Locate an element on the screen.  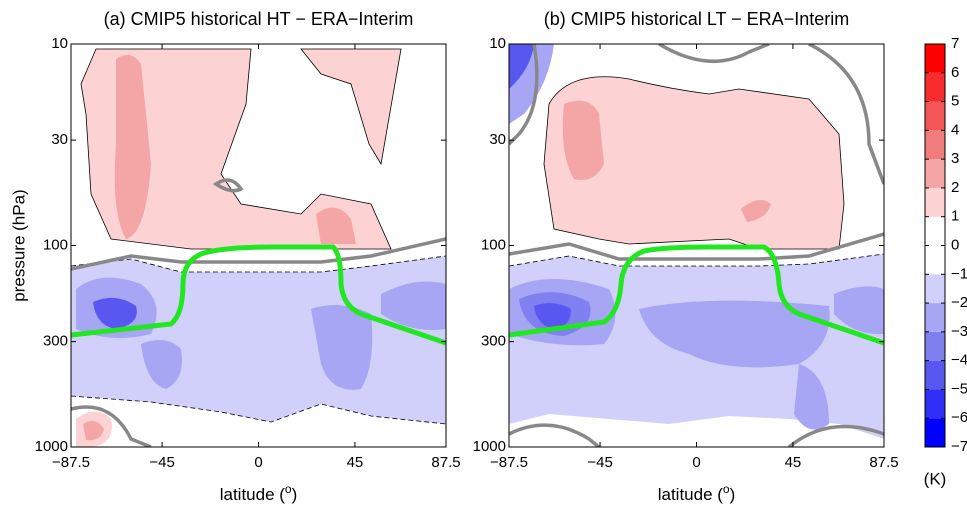
colorbar-tick-label: −4 is located at coordinates (959, 360).